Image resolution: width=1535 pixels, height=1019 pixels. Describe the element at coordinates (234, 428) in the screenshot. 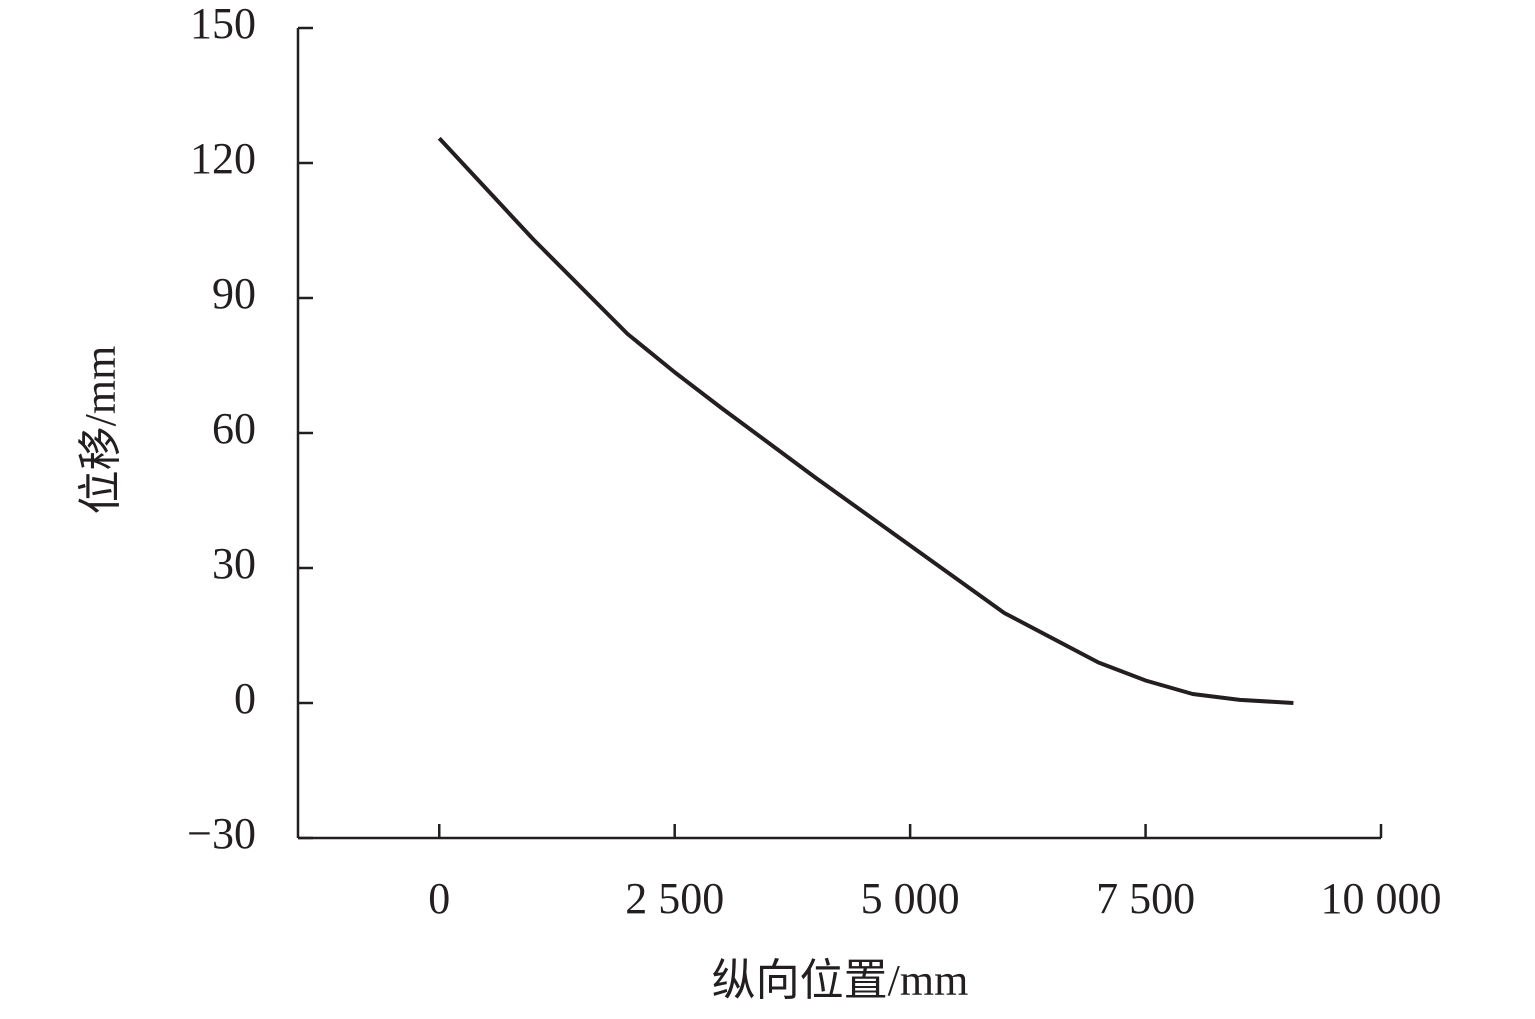

I see `y-tick-label: 60` at that location.